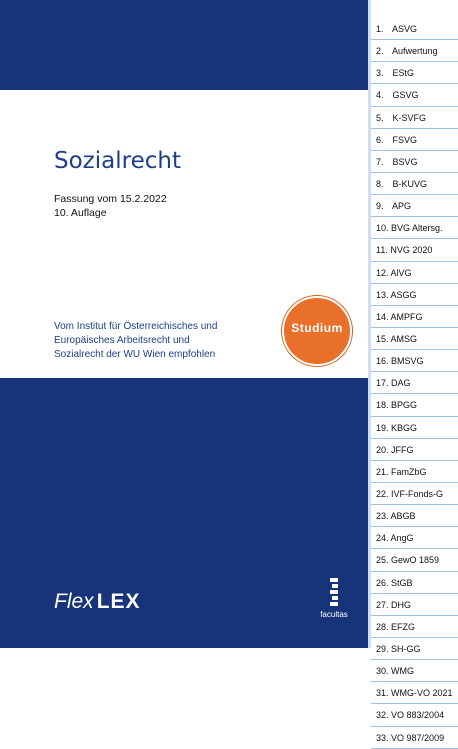  What do you see at coordinates (380, 161) in the screenshot?
I see `tab-number: 7.` at bounding box center [380, 161].